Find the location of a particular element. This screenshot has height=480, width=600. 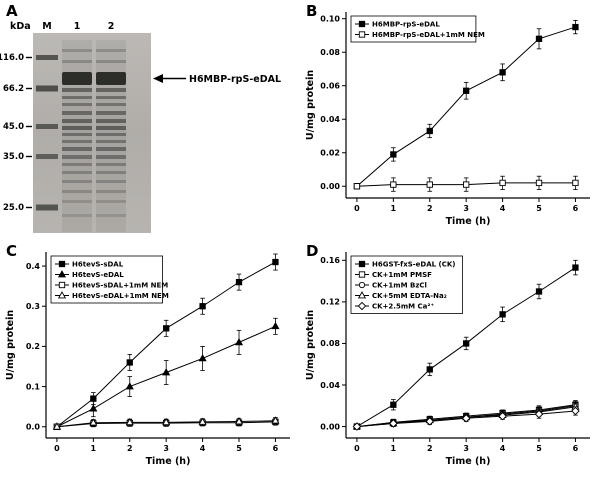

svg-text: 0.06 is located at coordinates (330, 86).